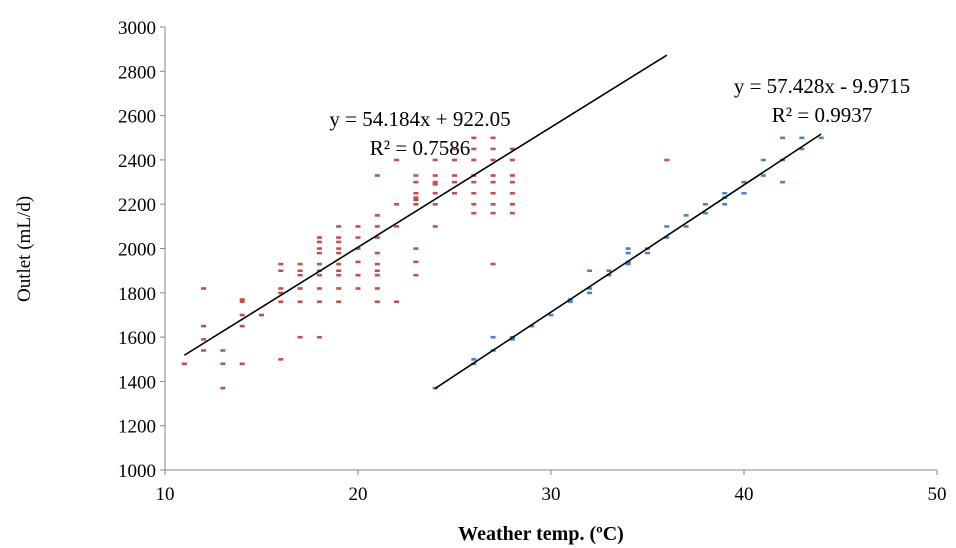 The height and width of the screenshot is (548, 956). Describe the element at coordinates (165, 494) in the screenshot. I see `x-tick-label: 10` at that location.